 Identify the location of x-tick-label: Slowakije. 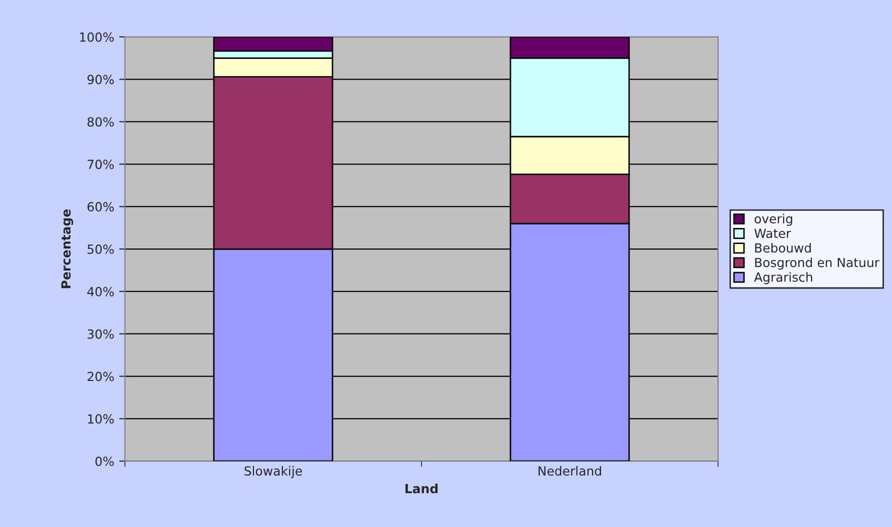
(273, 472).